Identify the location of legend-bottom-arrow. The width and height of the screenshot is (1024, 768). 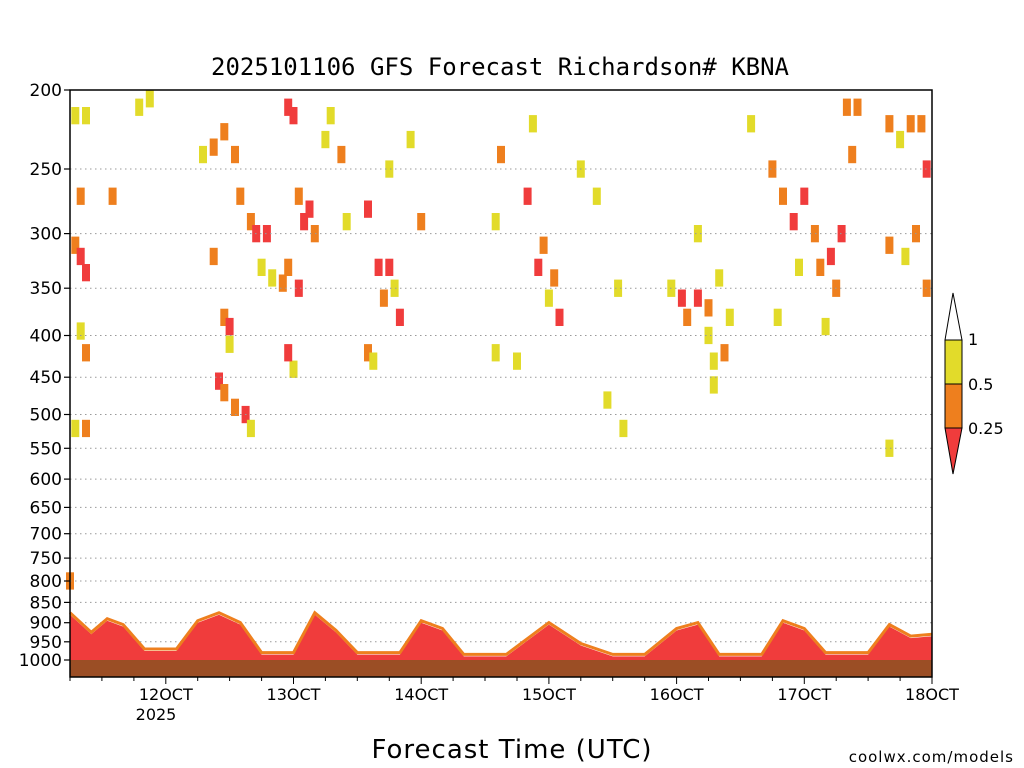
(953, 451).